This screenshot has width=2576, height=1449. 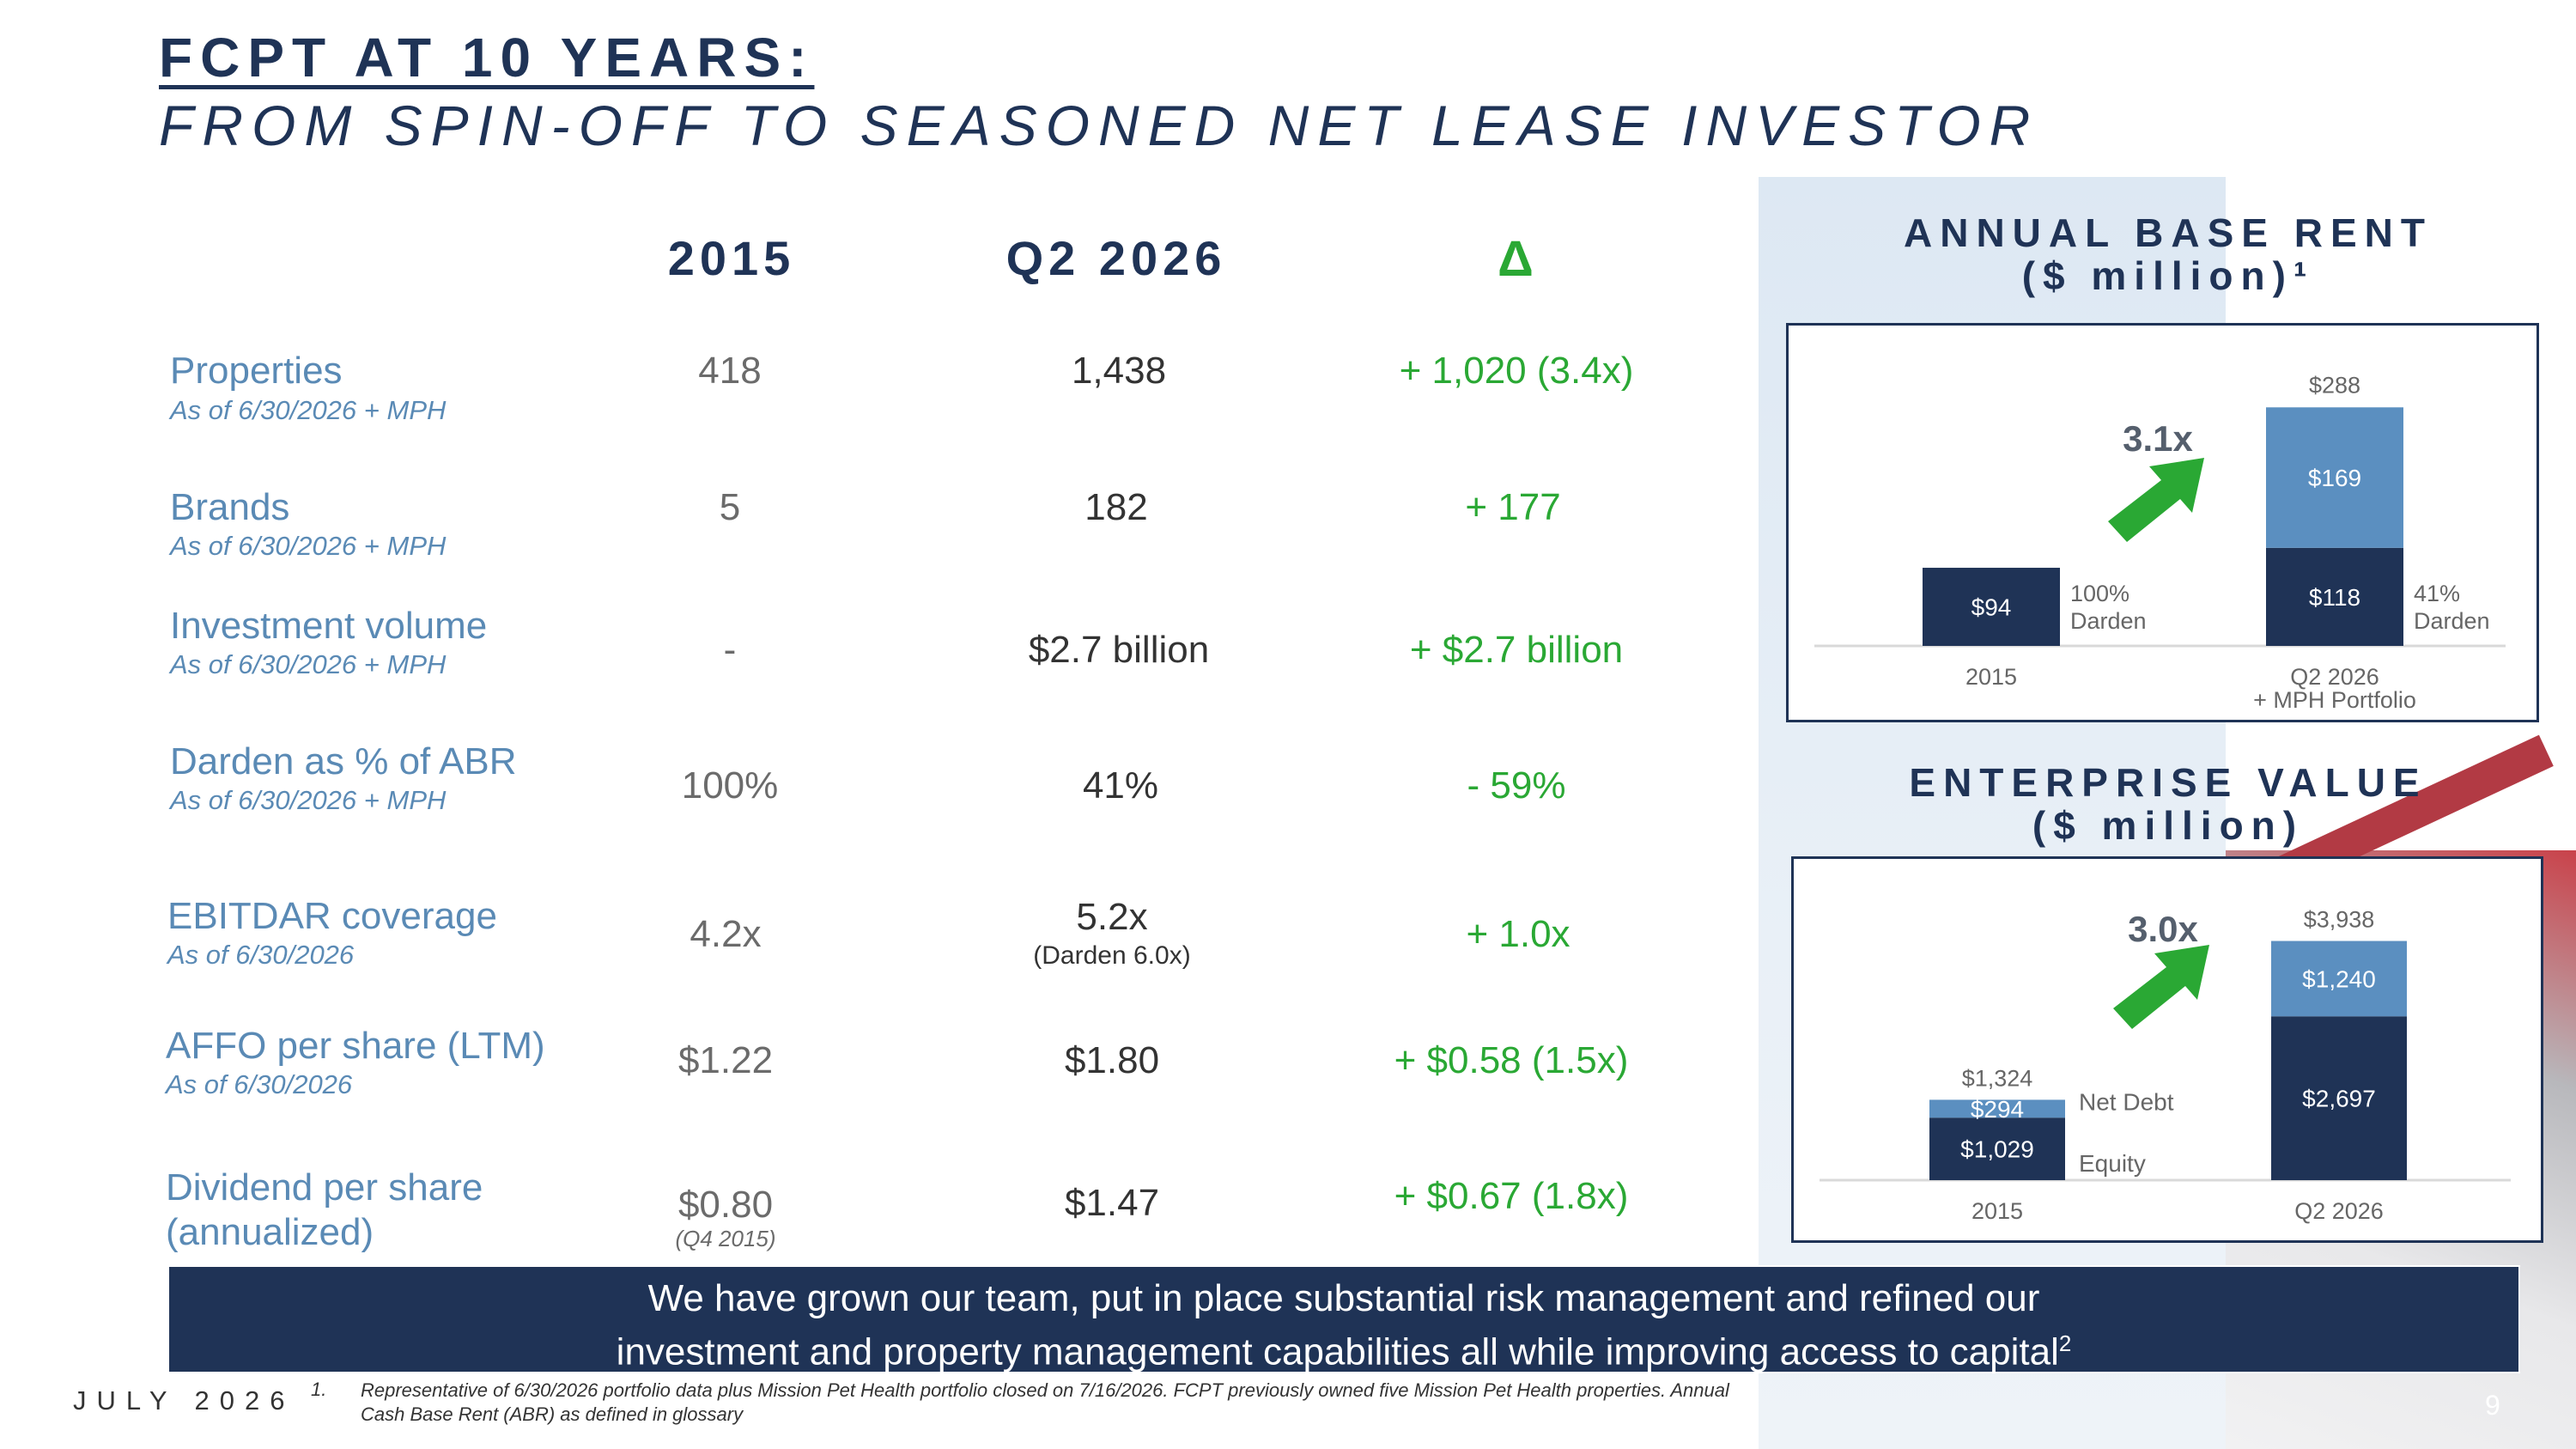 I want to click on row-sub-brands: As of 6/30/2026 + MPH, so click(x=308, y=546).